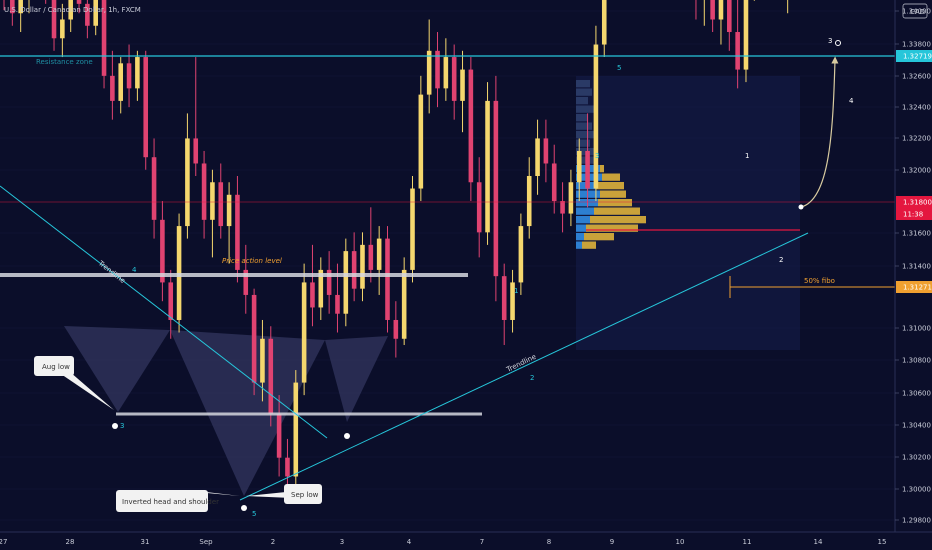  Describe the element at coordinates (115, 426) in the screenshot. I see `pin-marker-aug-low` at that location.